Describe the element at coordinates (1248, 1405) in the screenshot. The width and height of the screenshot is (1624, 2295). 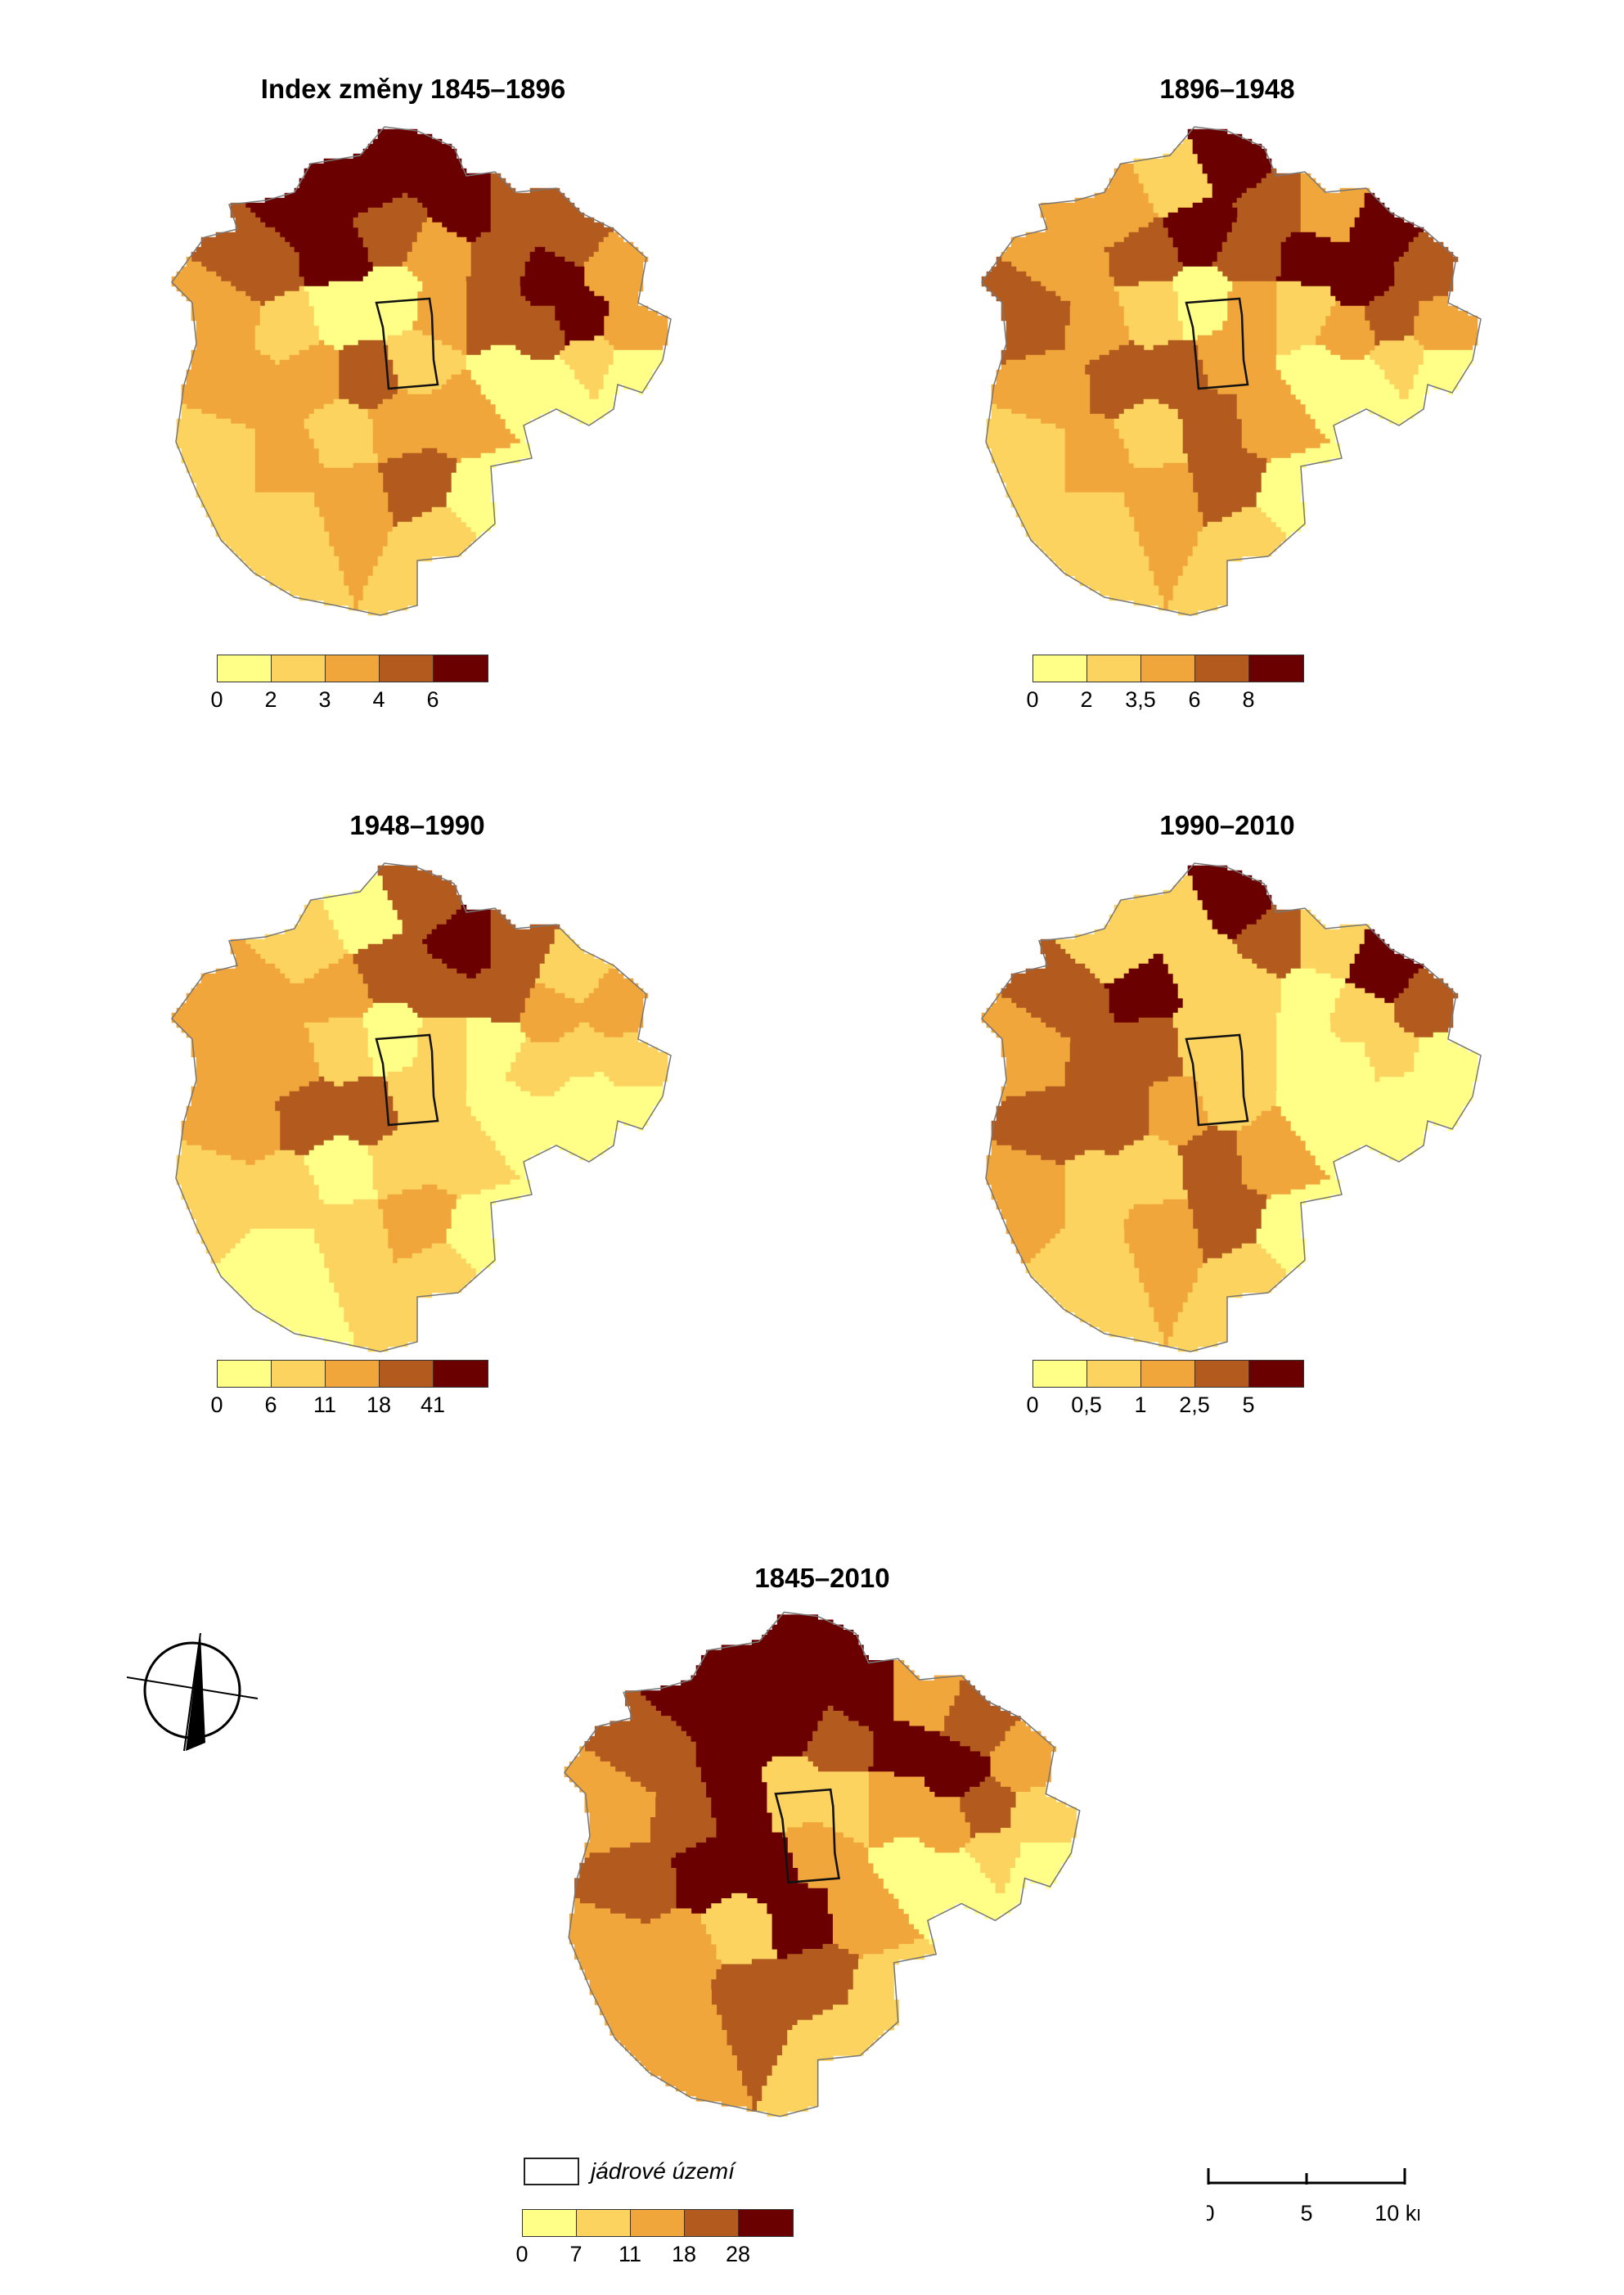
I see `legend-tick-label: 5` at that location.